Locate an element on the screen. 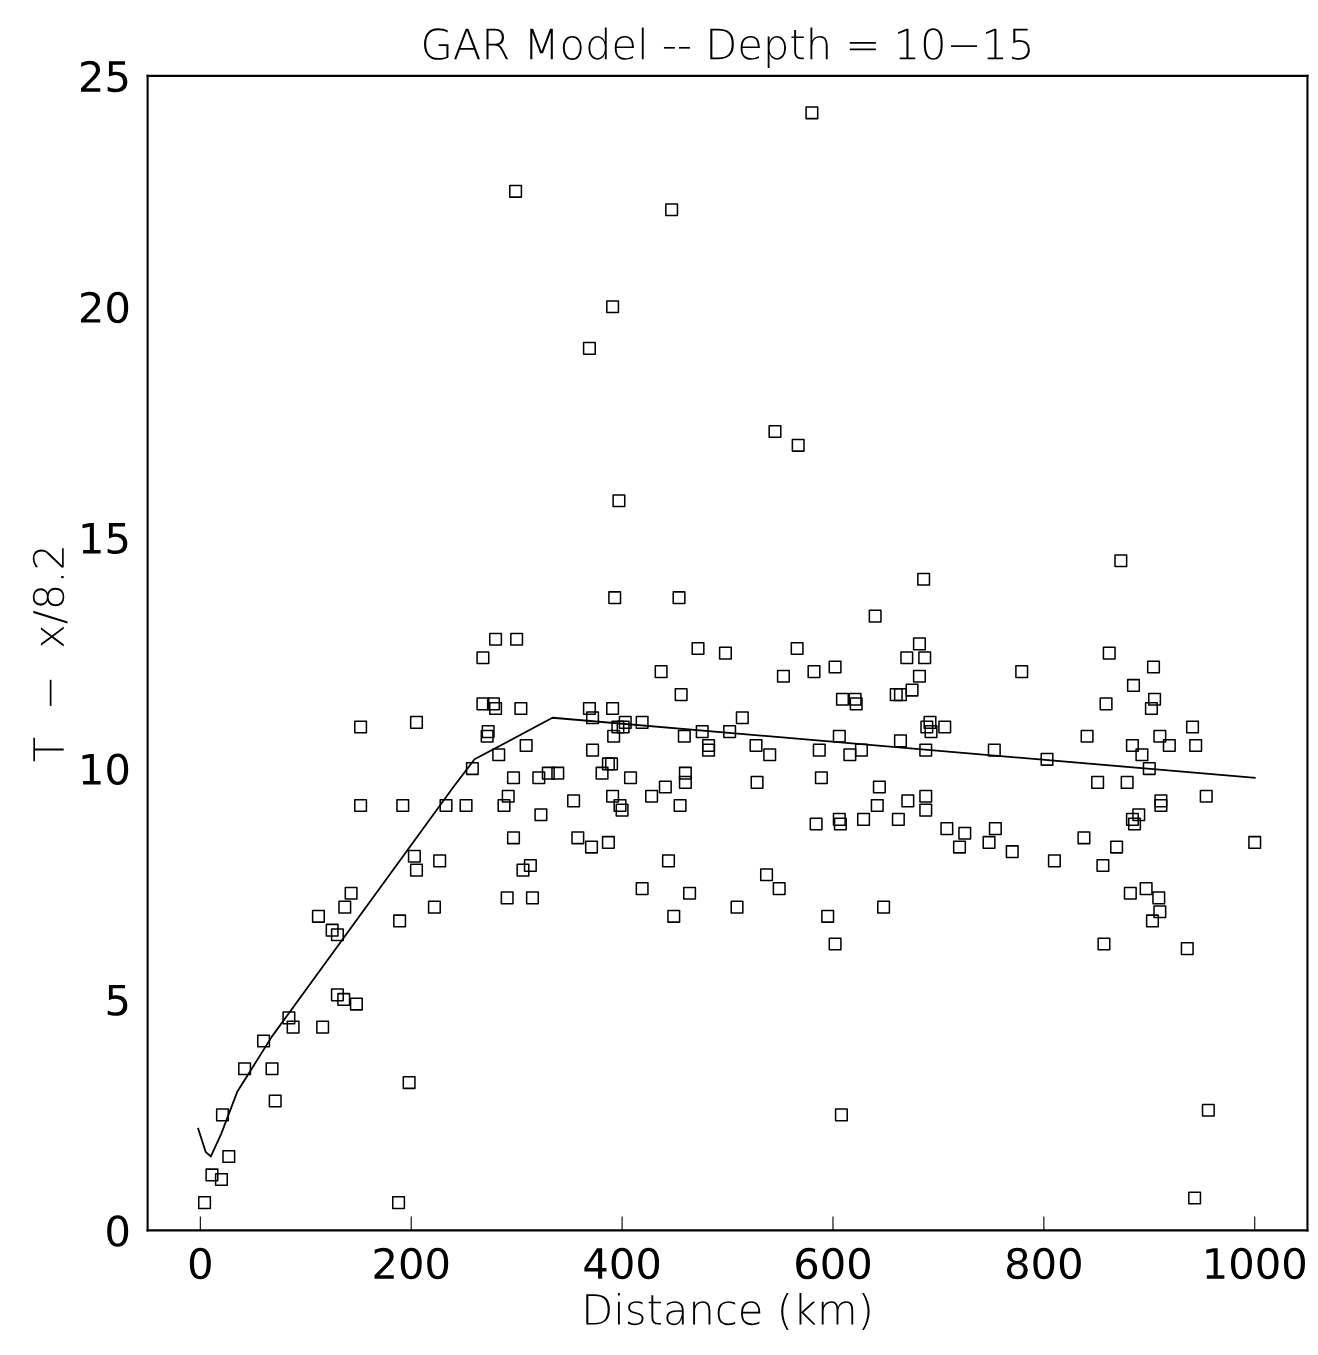 This screenshot has height=1355, width=1318. x-tick-label: 1000 is located at coordinates (1255, 1263).